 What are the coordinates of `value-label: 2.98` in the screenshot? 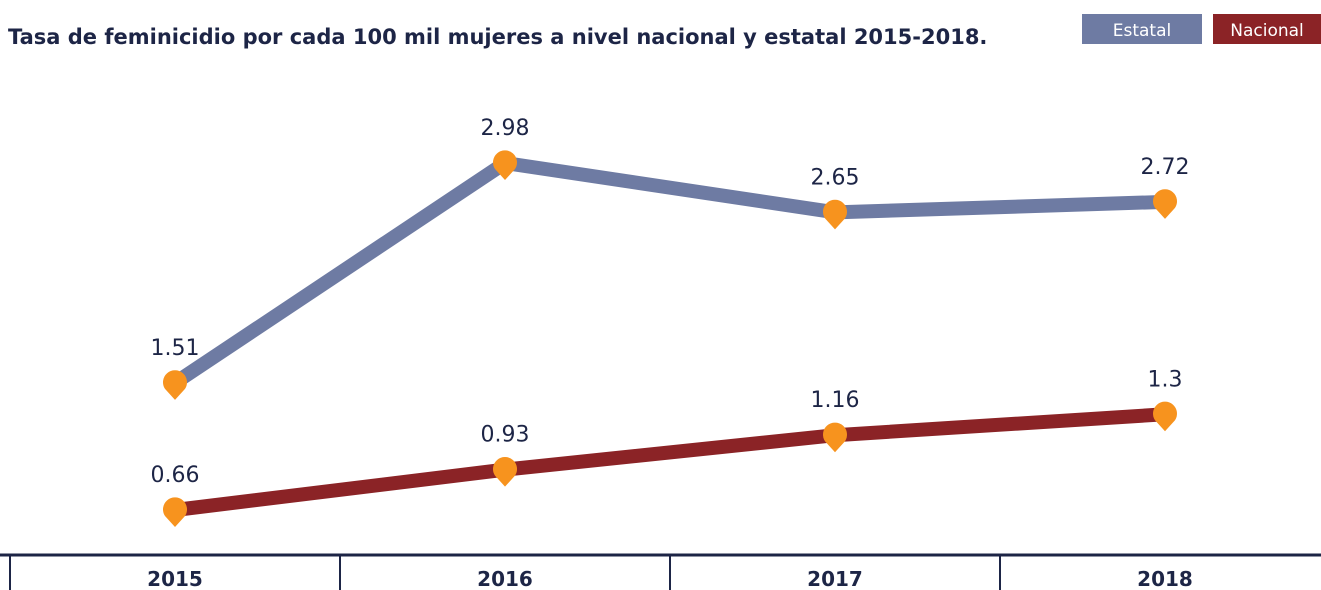 It's located at (505, 128).